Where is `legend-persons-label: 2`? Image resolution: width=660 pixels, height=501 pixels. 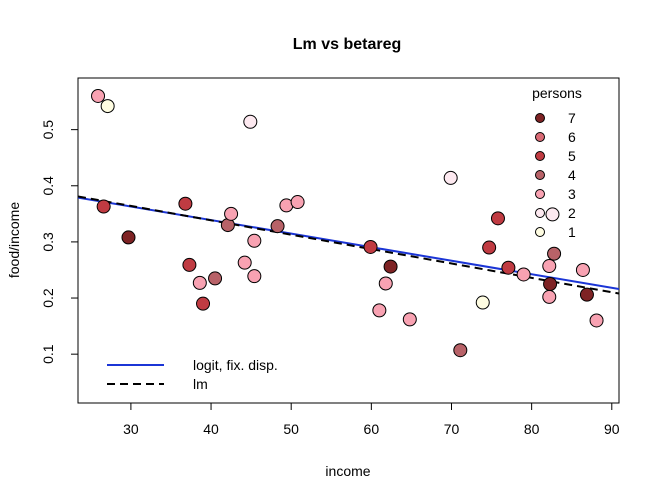 legend-persons-label: 2 is located at coordinates (572, 213).